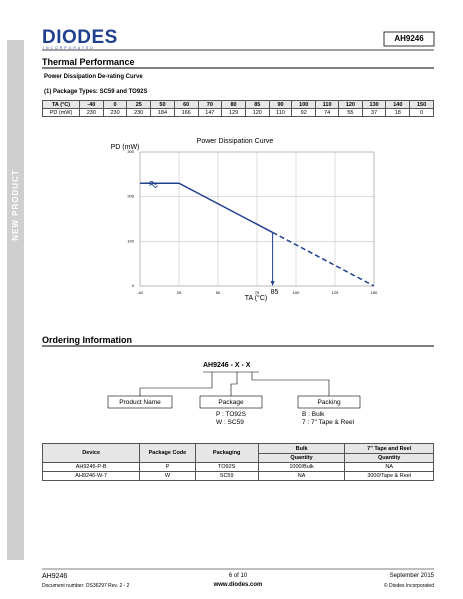 The width and height of the screenshot is (463, 599). I want to click on box-label: Package, so click(231, 402).